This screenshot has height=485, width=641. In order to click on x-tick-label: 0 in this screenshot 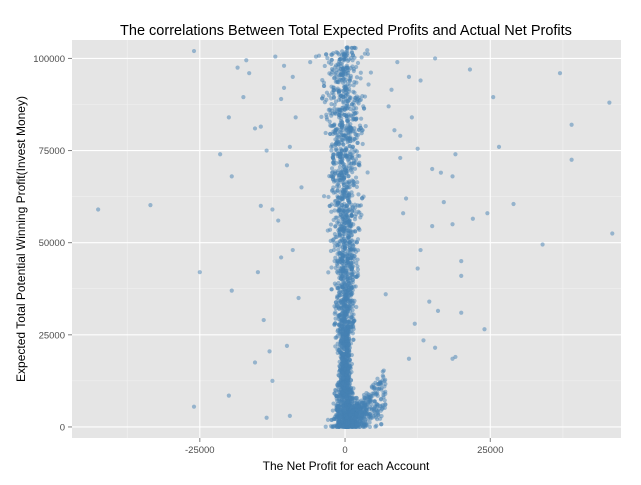, I will do `click(344, 450)`.